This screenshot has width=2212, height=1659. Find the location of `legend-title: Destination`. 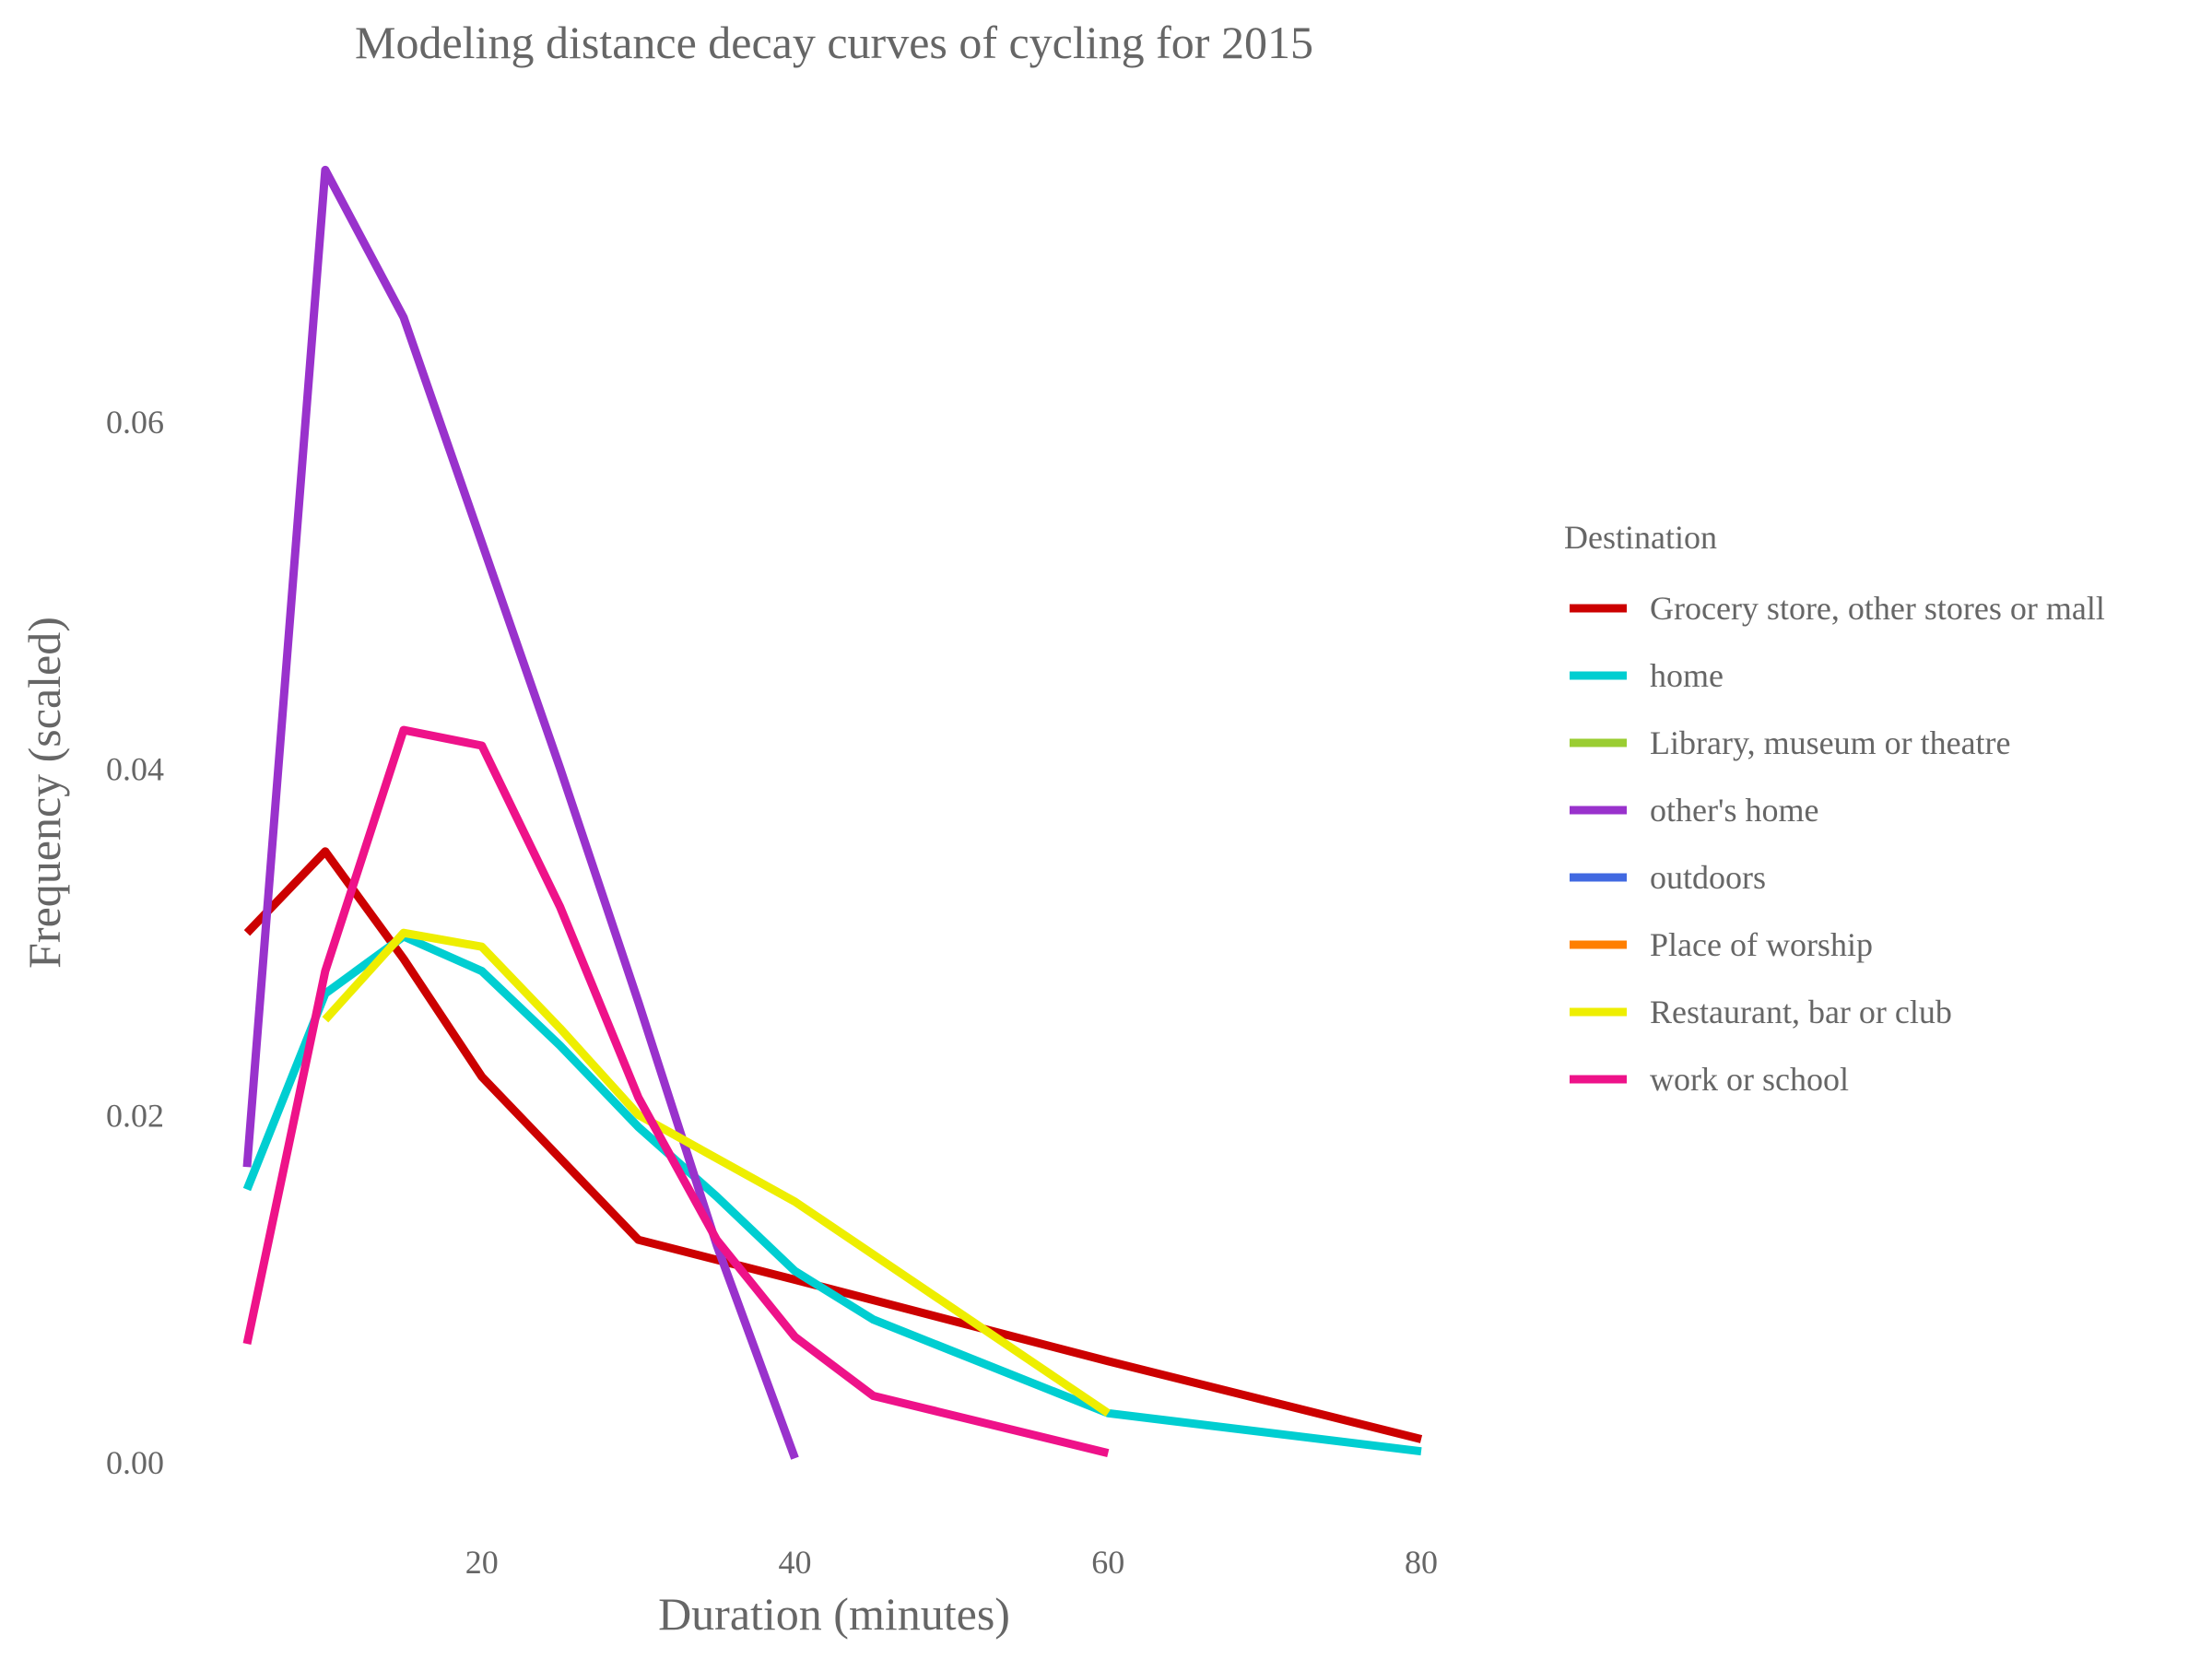

legend-title: Destination is located at coordinates (1640, 537).